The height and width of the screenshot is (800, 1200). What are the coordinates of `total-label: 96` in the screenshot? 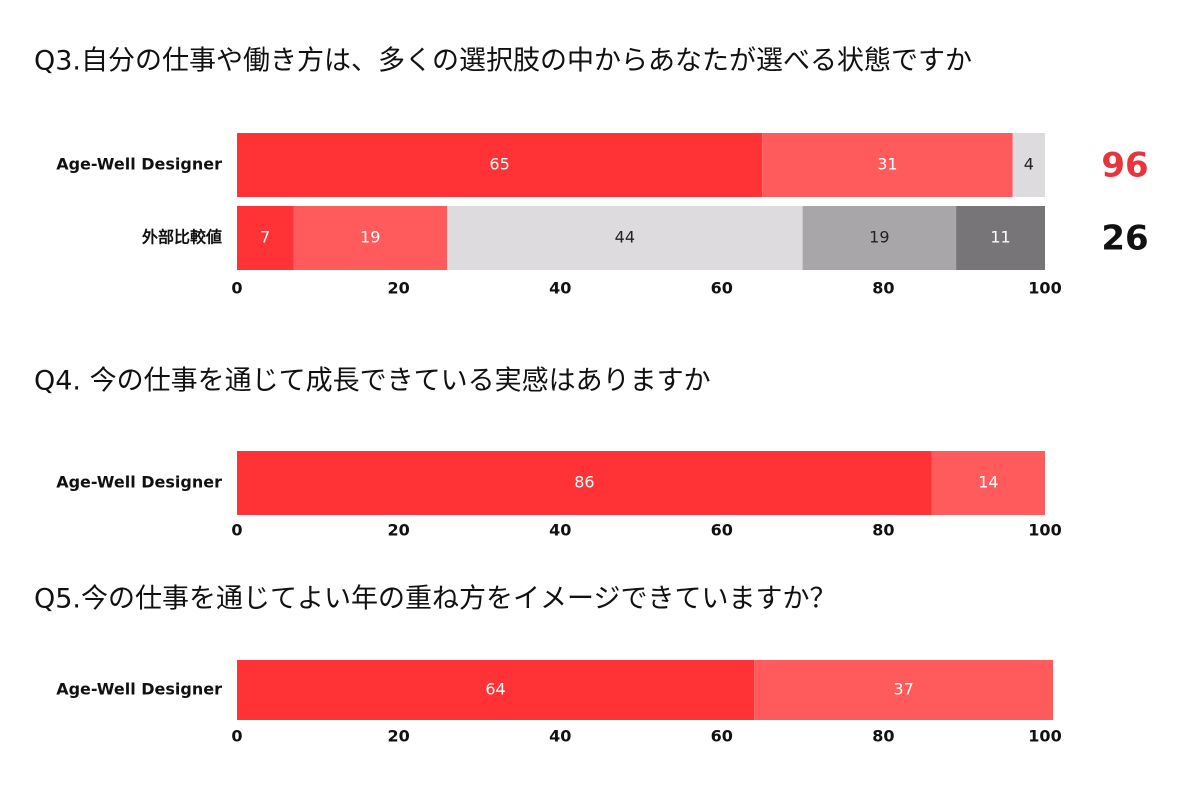 It's located at (1124, 166).